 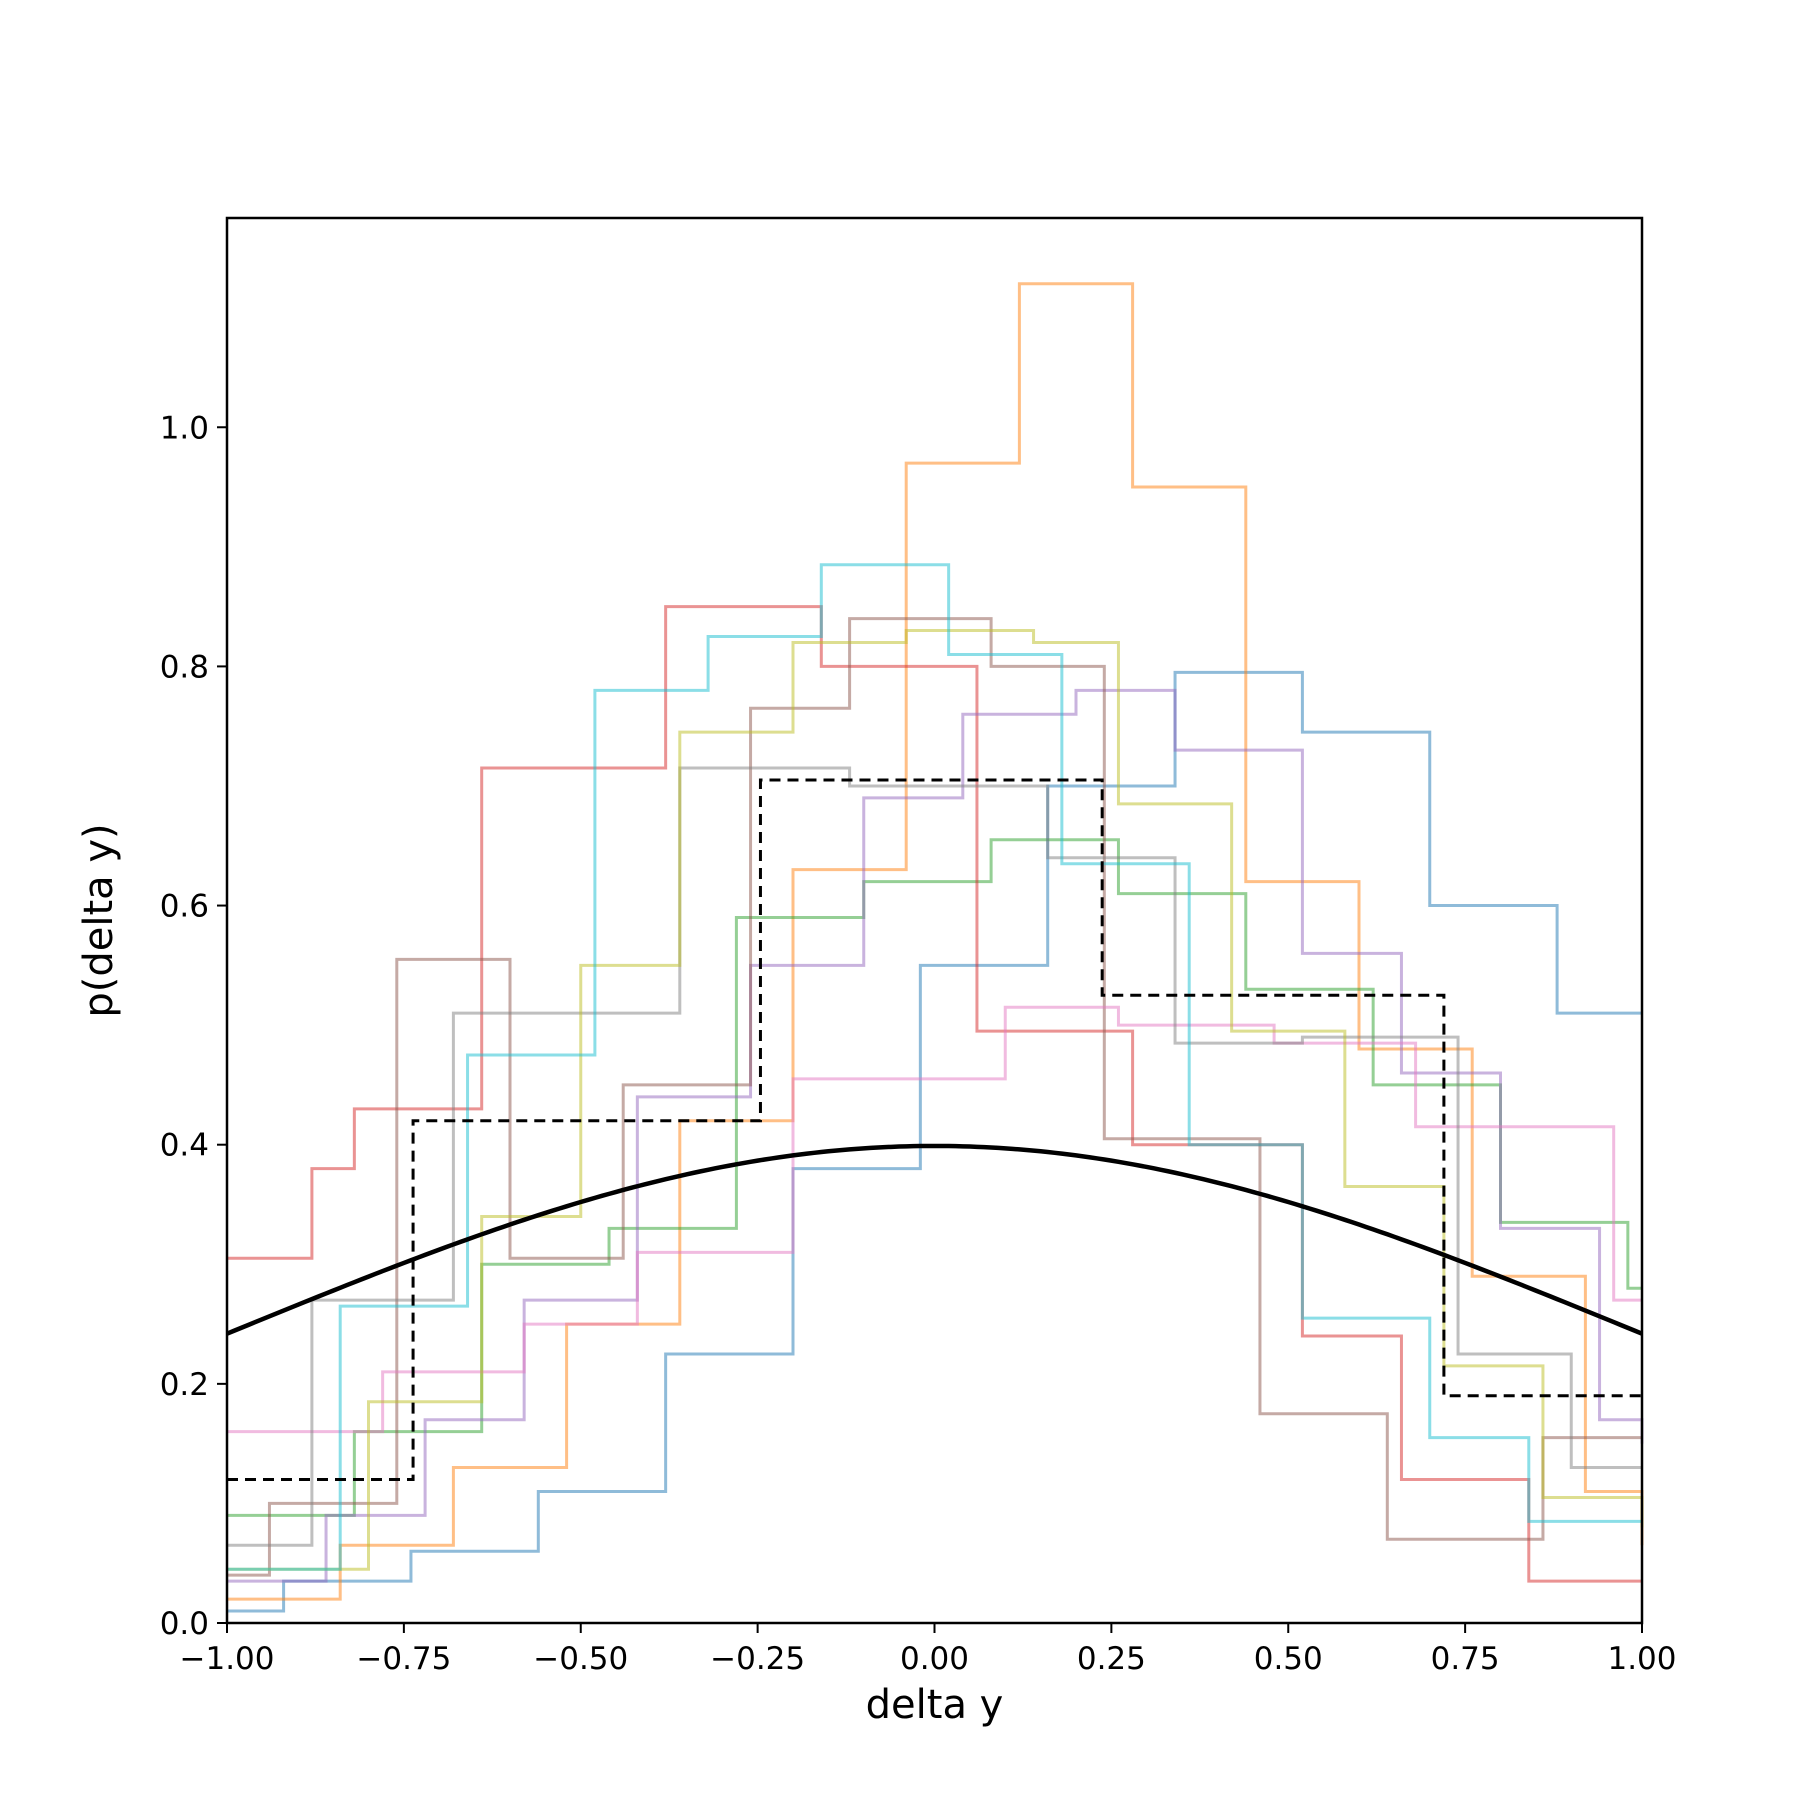 What do you see at coordinates (227, 1659) in the screenshot?
I see `x-tick-label: −1.00` at bounding box center [227, 1659].